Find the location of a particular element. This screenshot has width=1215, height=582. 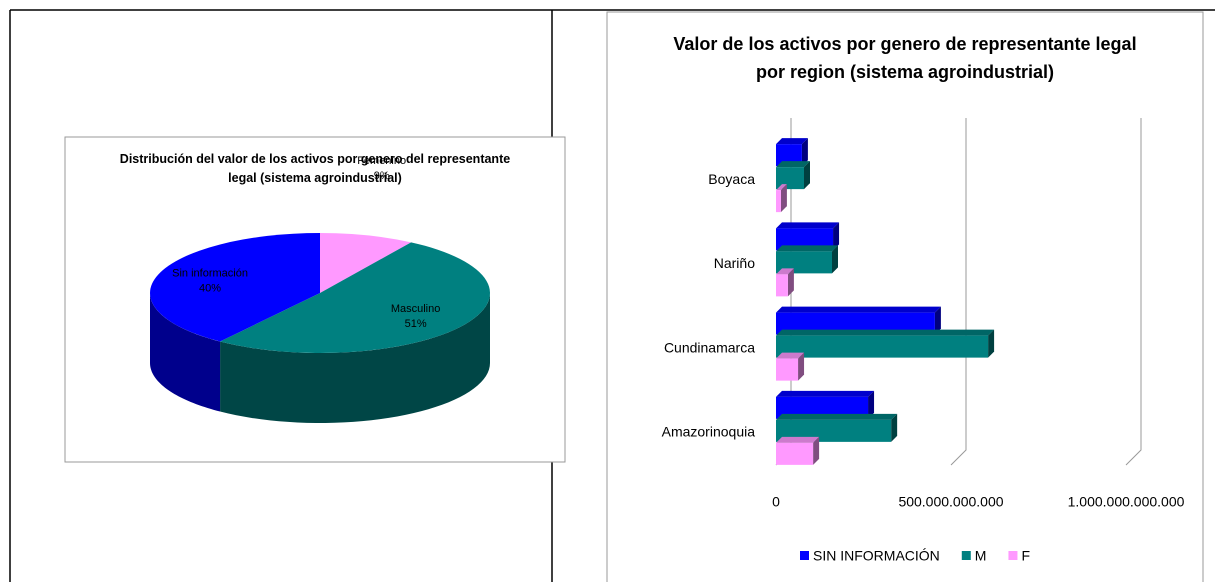

y-tick-label: Cundinamarca is located at coordinates (709, 347).